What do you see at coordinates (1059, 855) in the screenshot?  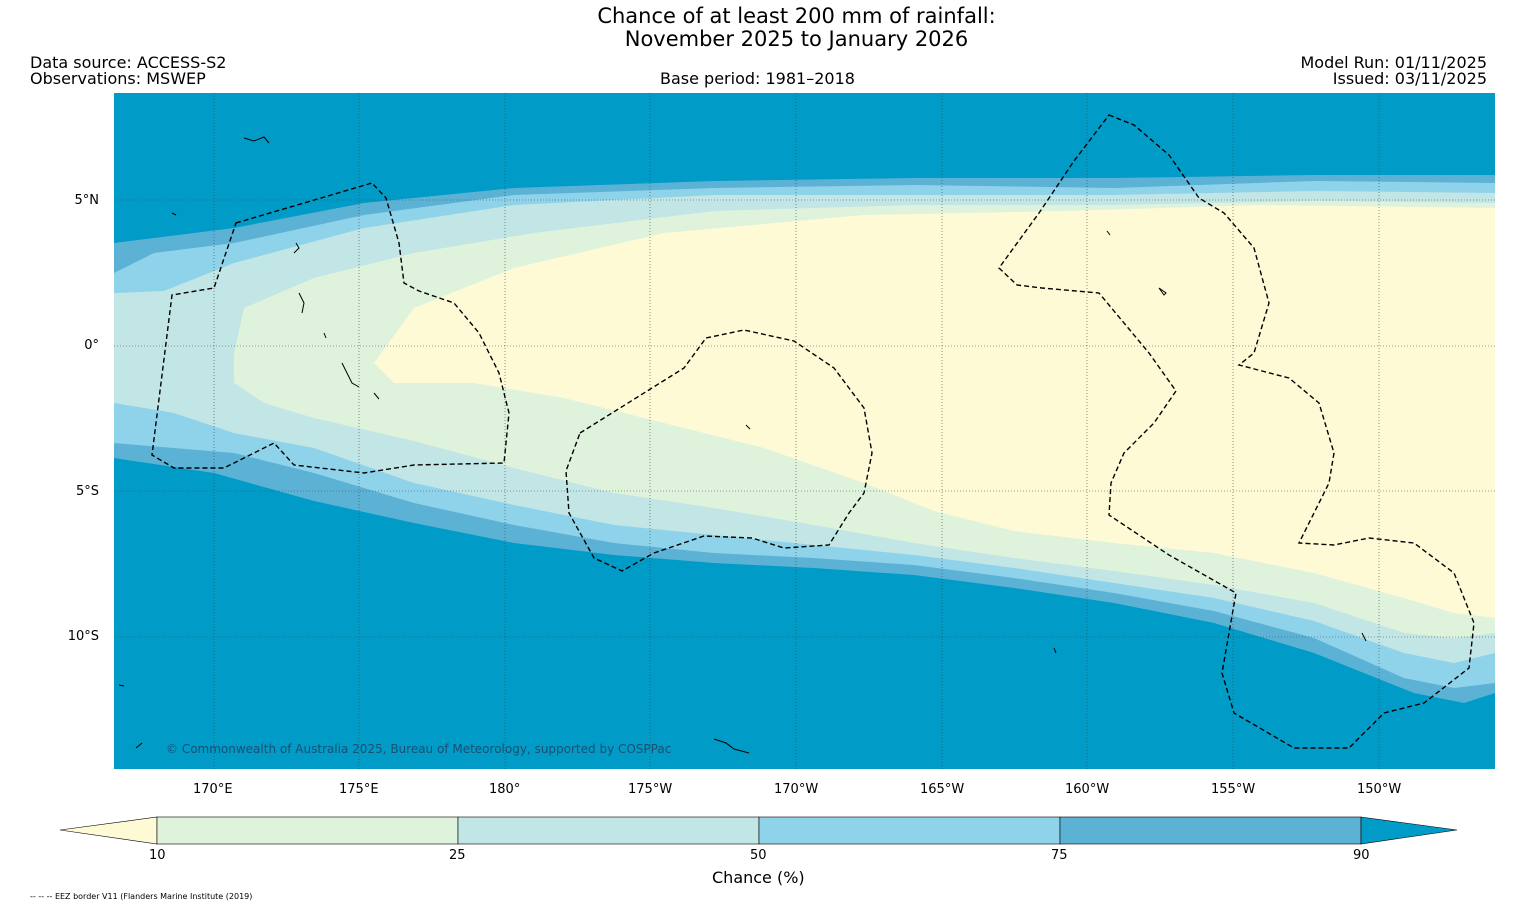 I see `colorbar-tick-75: 75` at bounding box center [1059, 855].